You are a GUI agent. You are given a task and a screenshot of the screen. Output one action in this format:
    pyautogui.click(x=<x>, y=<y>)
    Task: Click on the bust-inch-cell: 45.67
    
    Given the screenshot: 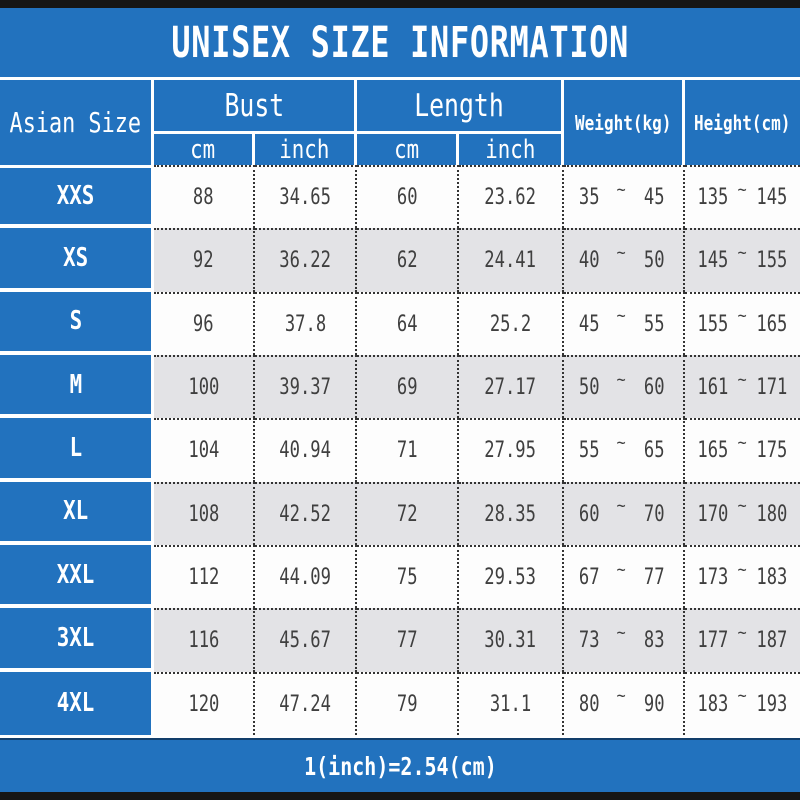 What is the action you would take?
    pyautogui.click(x=306, y=640)
    